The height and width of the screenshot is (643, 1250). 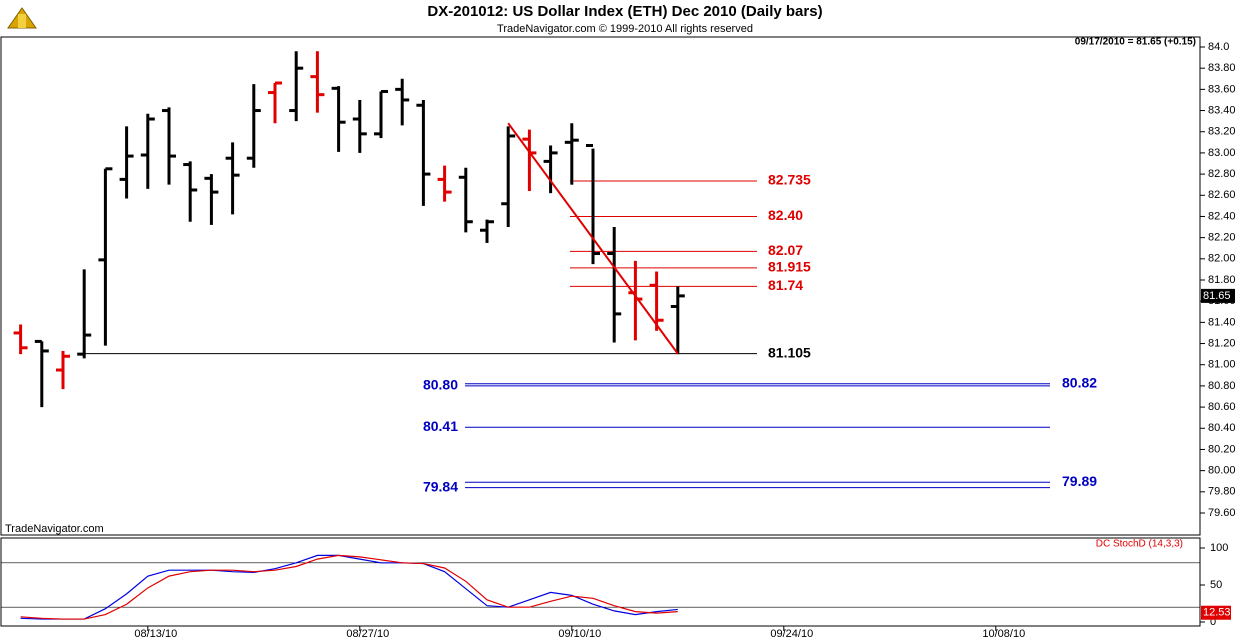 I want to click on stoch-tick-label: 50, so click(x=1216, y=585).